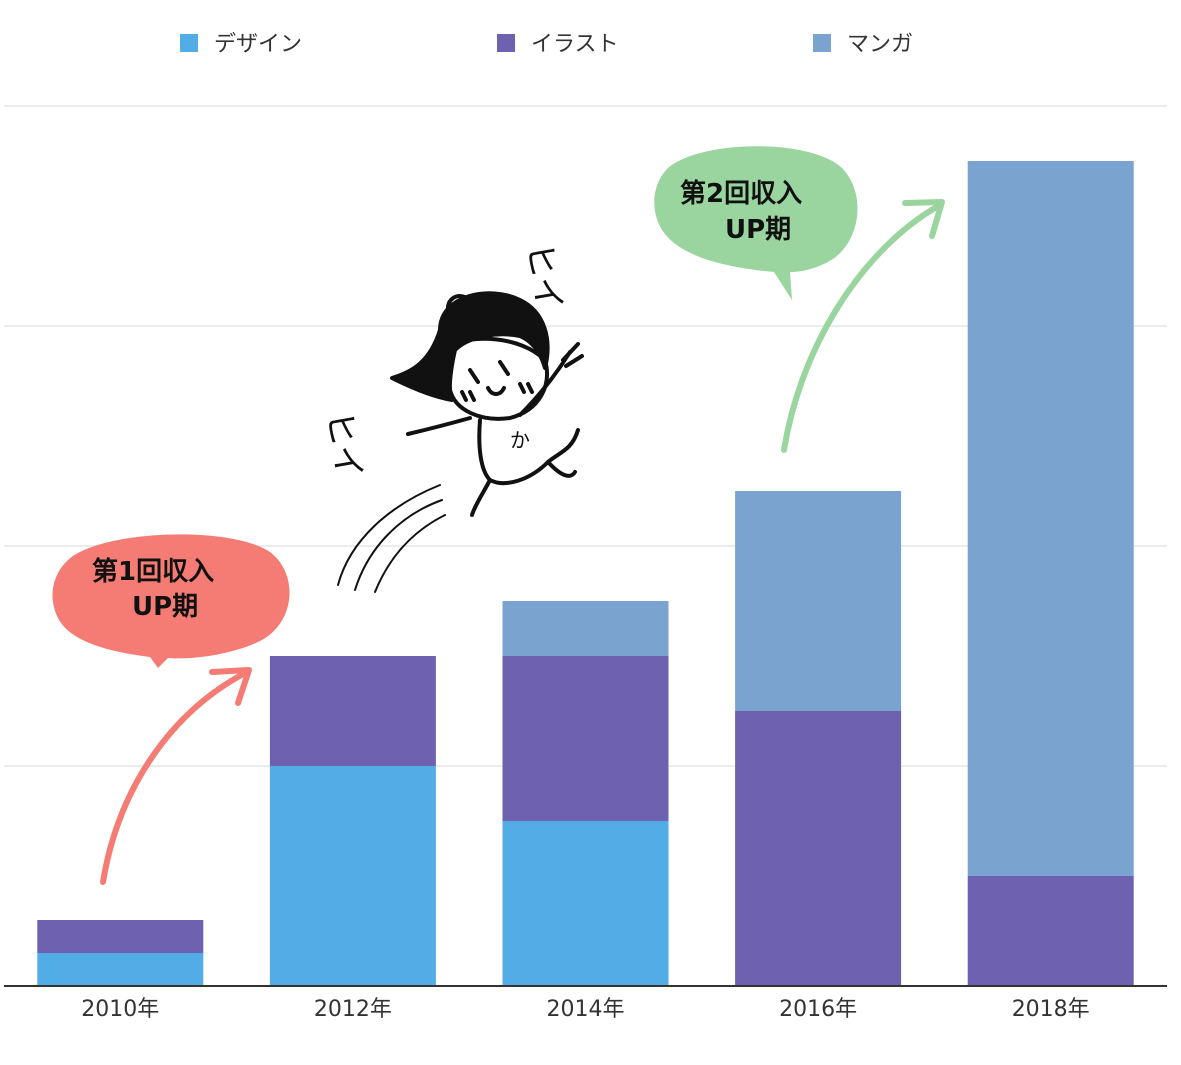 This screenshot has height=1065, width=1181. I want to click on character-right-hand, so click(572, 355).